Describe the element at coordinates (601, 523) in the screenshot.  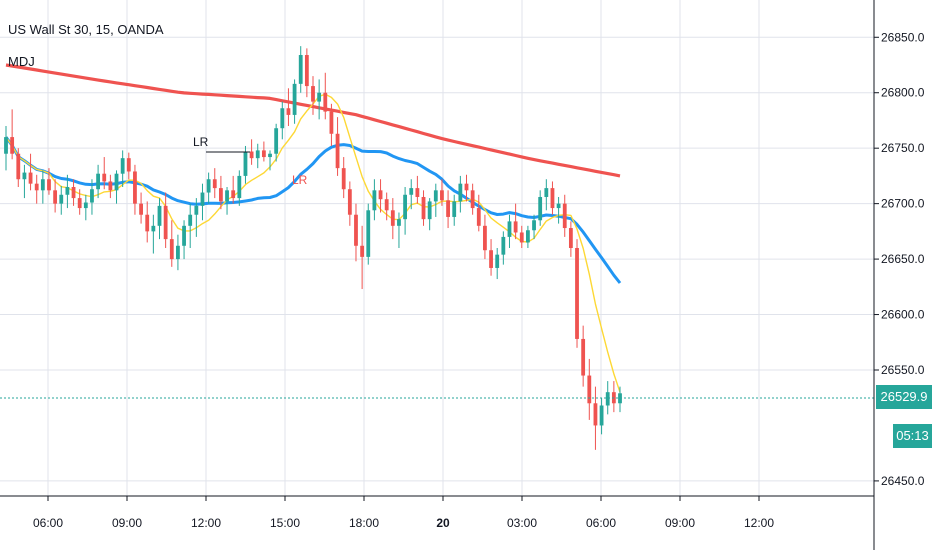
I see `x-tick-label: 06:00` at that location.